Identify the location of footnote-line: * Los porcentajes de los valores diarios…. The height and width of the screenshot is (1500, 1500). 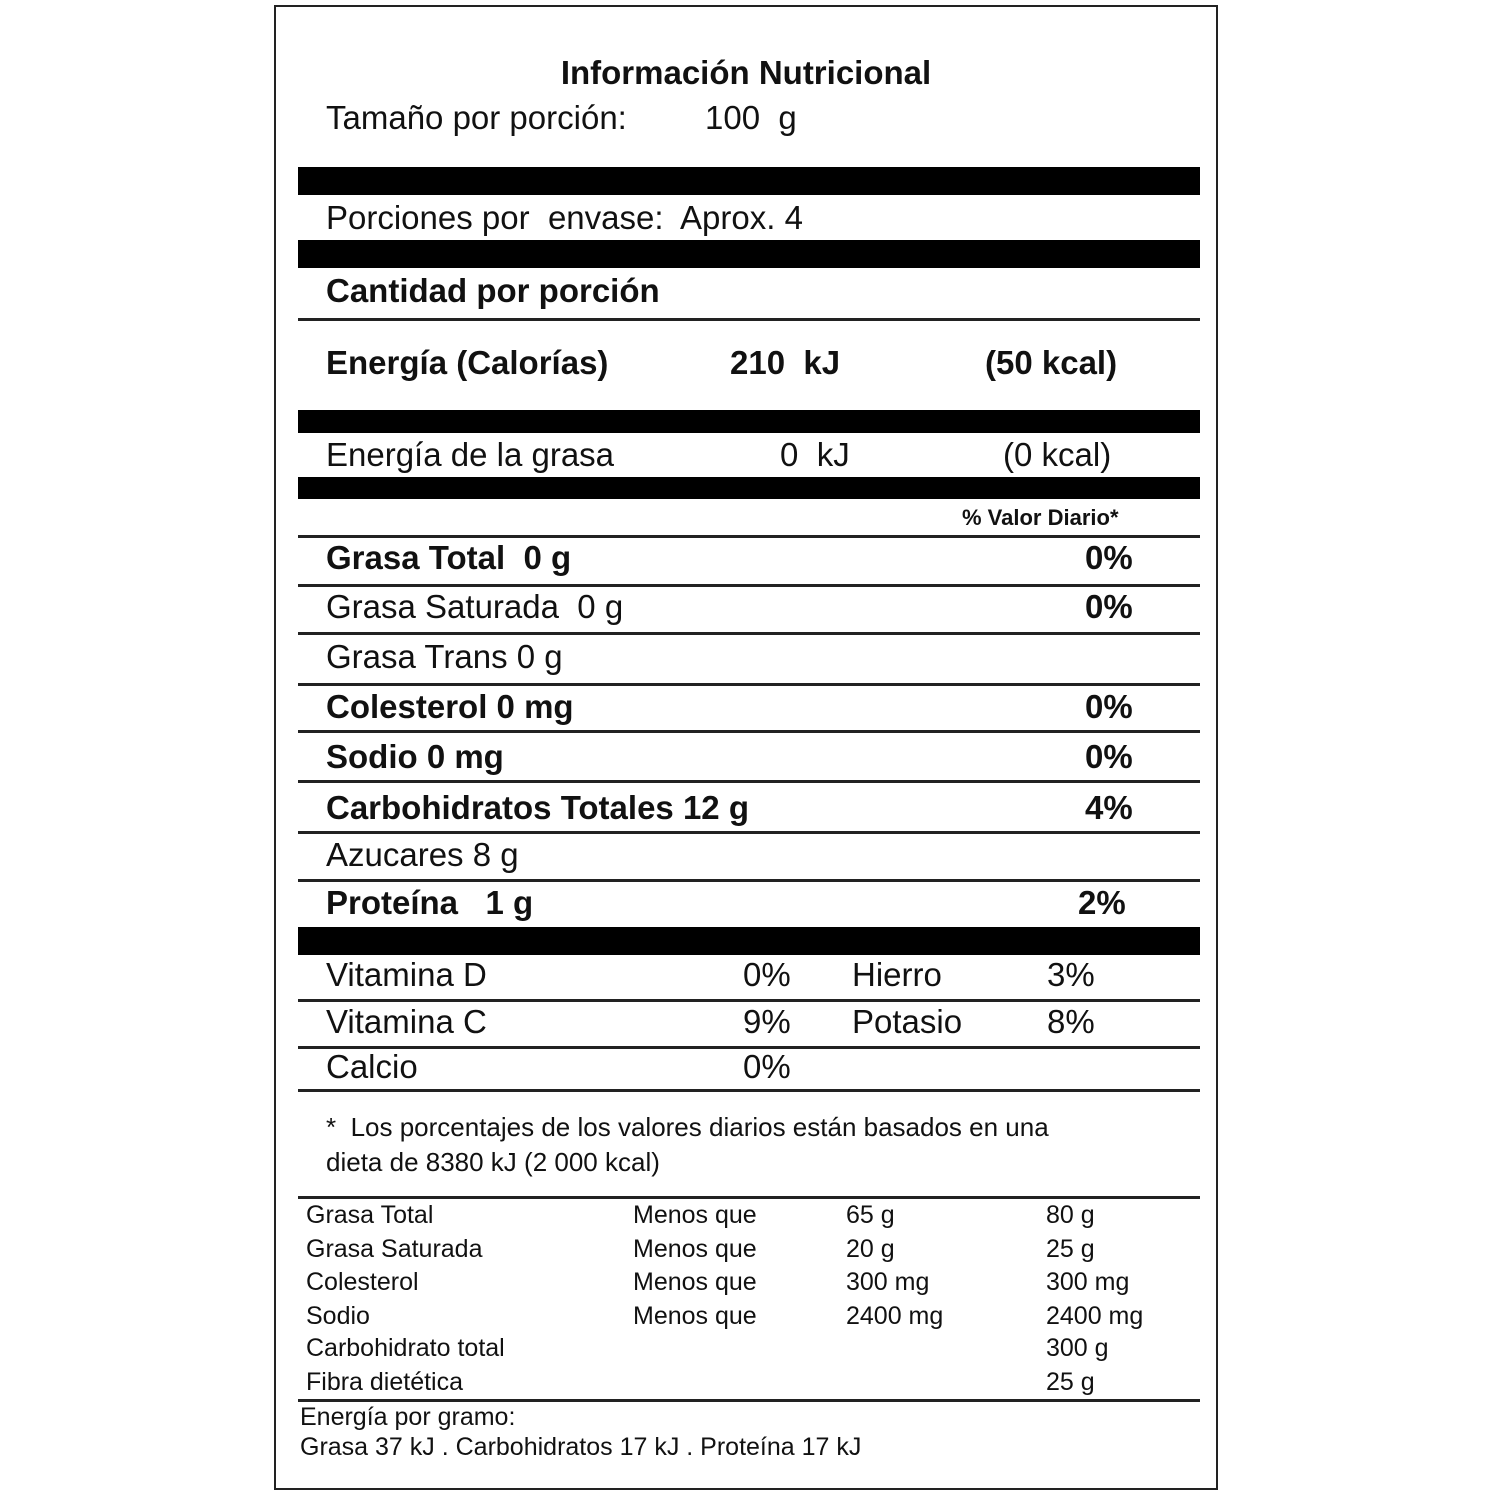
(687, 1127).